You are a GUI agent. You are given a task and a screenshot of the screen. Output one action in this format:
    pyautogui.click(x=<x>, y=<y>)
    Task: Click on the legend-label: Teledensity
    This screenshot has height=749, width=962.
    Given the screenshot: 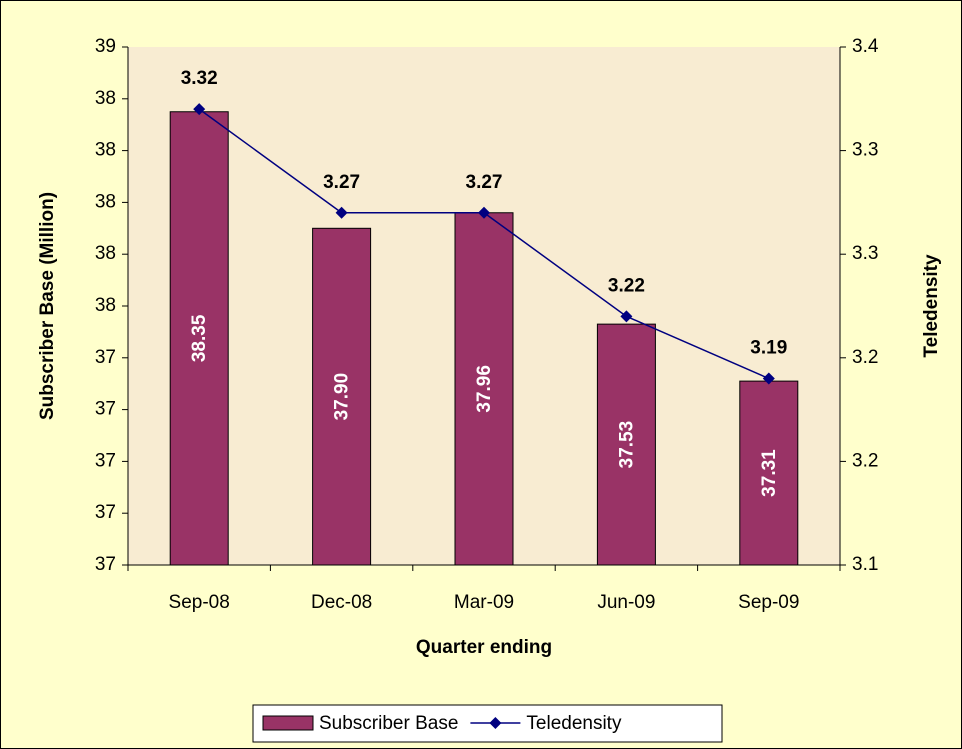 What is the action you would take?
    pyautogui.click(x=574, y=723)
    